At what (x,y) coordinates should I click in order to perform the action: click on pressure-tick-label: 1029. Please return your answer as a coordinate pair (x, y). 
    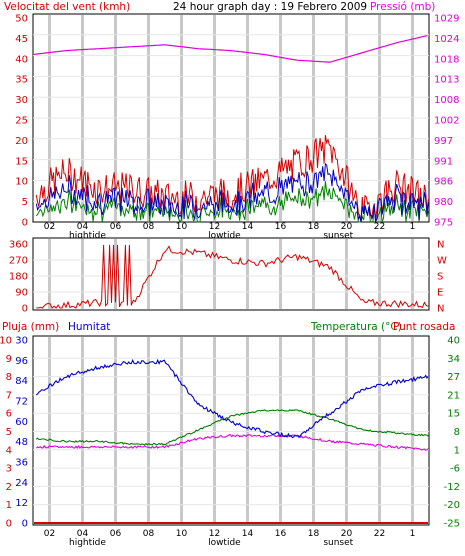
    Looking at the image, I should click on (446, 19).